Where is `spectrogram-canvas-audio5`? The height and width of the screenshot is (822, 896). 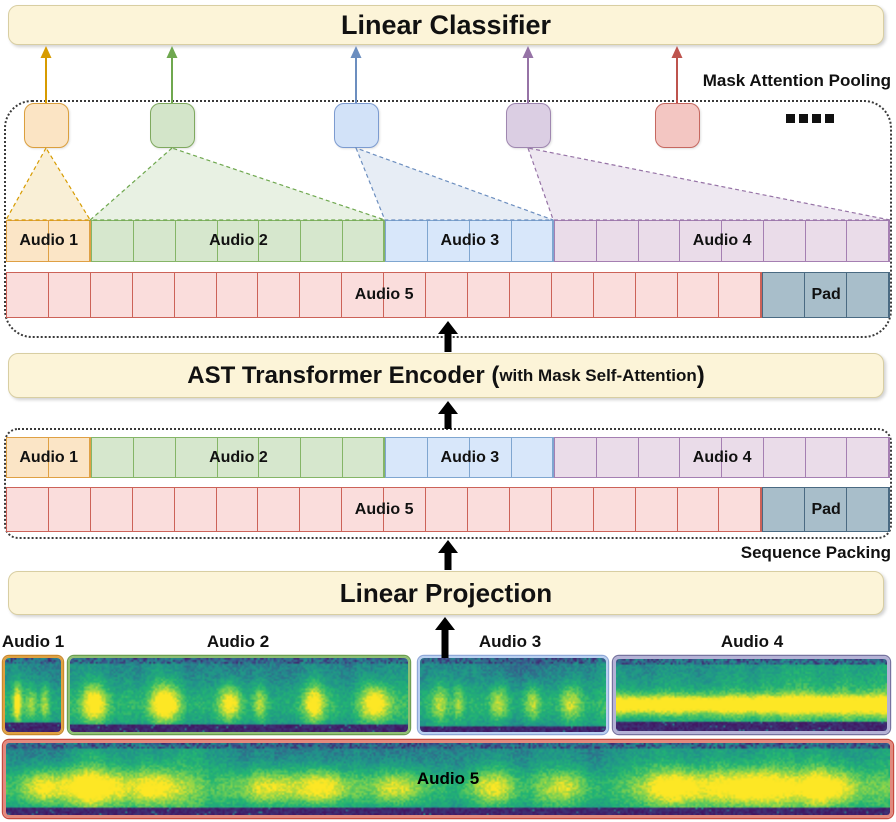
spectrogram-canvas-audio5 is located at coordinates (448, 779).